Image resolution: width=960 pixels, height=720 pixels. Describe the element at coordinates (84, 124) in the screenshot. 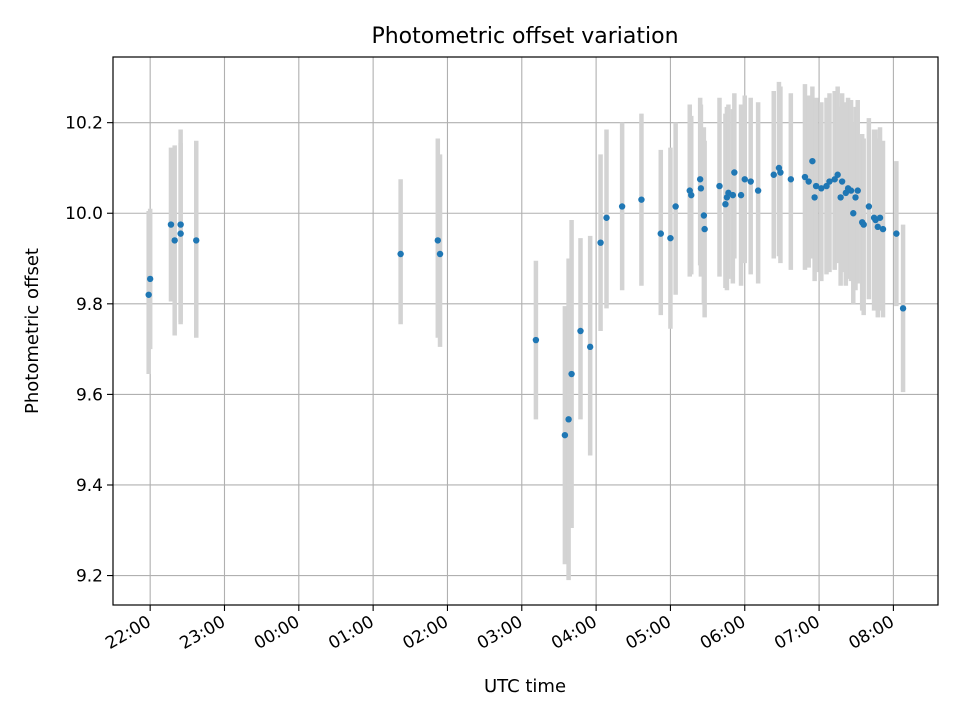

I see `y-tick-label: 10.2` at that location.